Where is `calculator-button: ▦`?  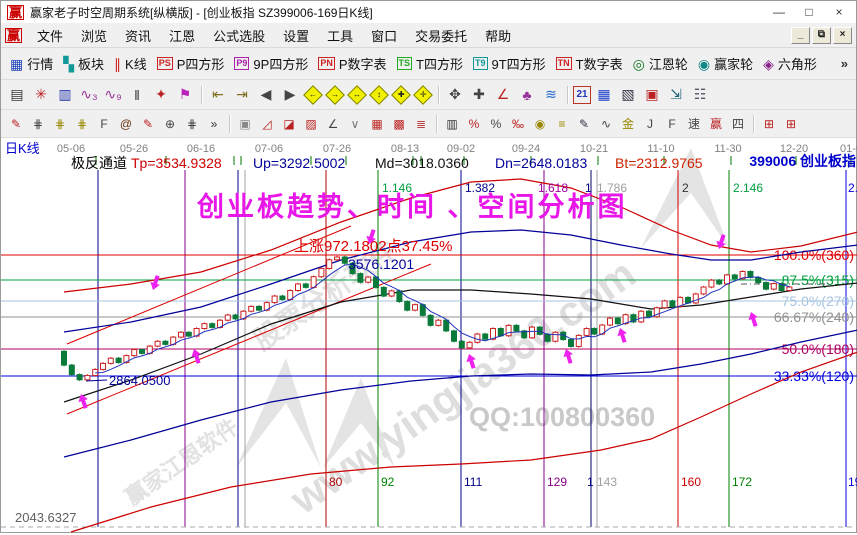
calculator-button: ▦ is located at coordinates (604, 94).